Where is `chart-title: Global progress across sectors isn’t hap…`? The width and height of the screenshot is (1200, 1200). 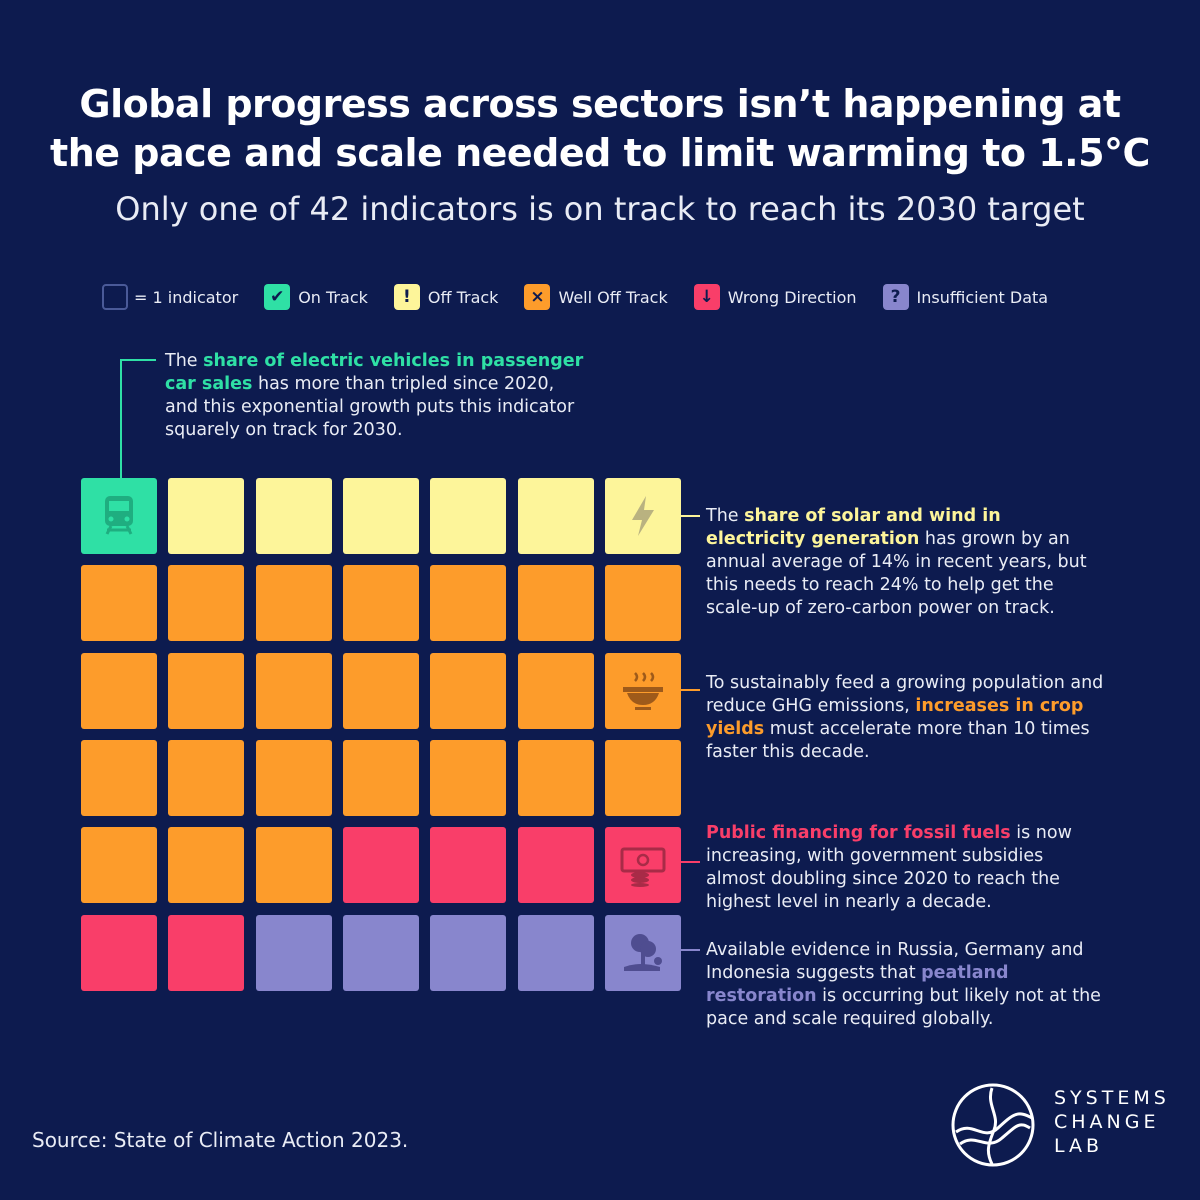
chart-title: Global progress across sectors isn’t hap… is located at coordinates (600, 129).